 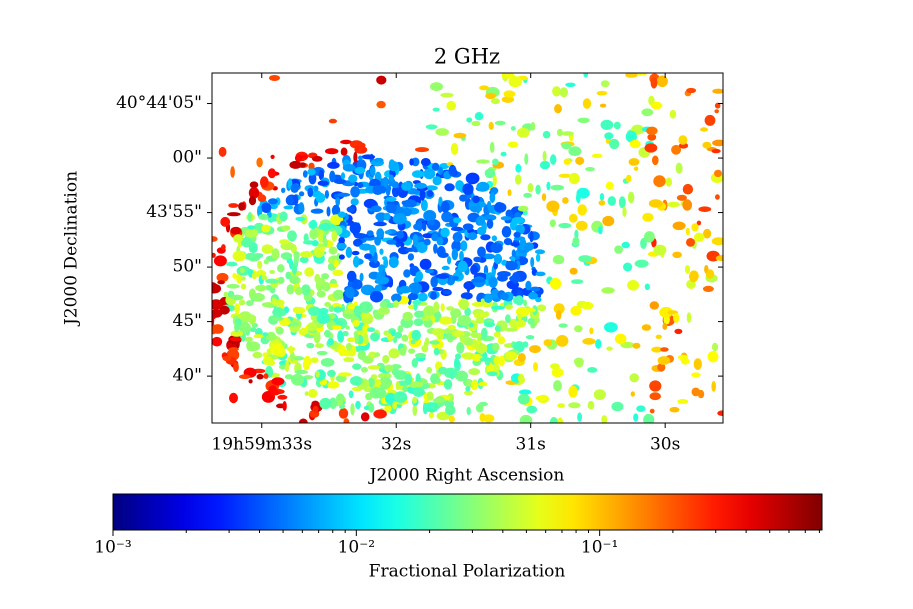 I want to click on x-tick-label: 32s, so click(x=396, y=445).